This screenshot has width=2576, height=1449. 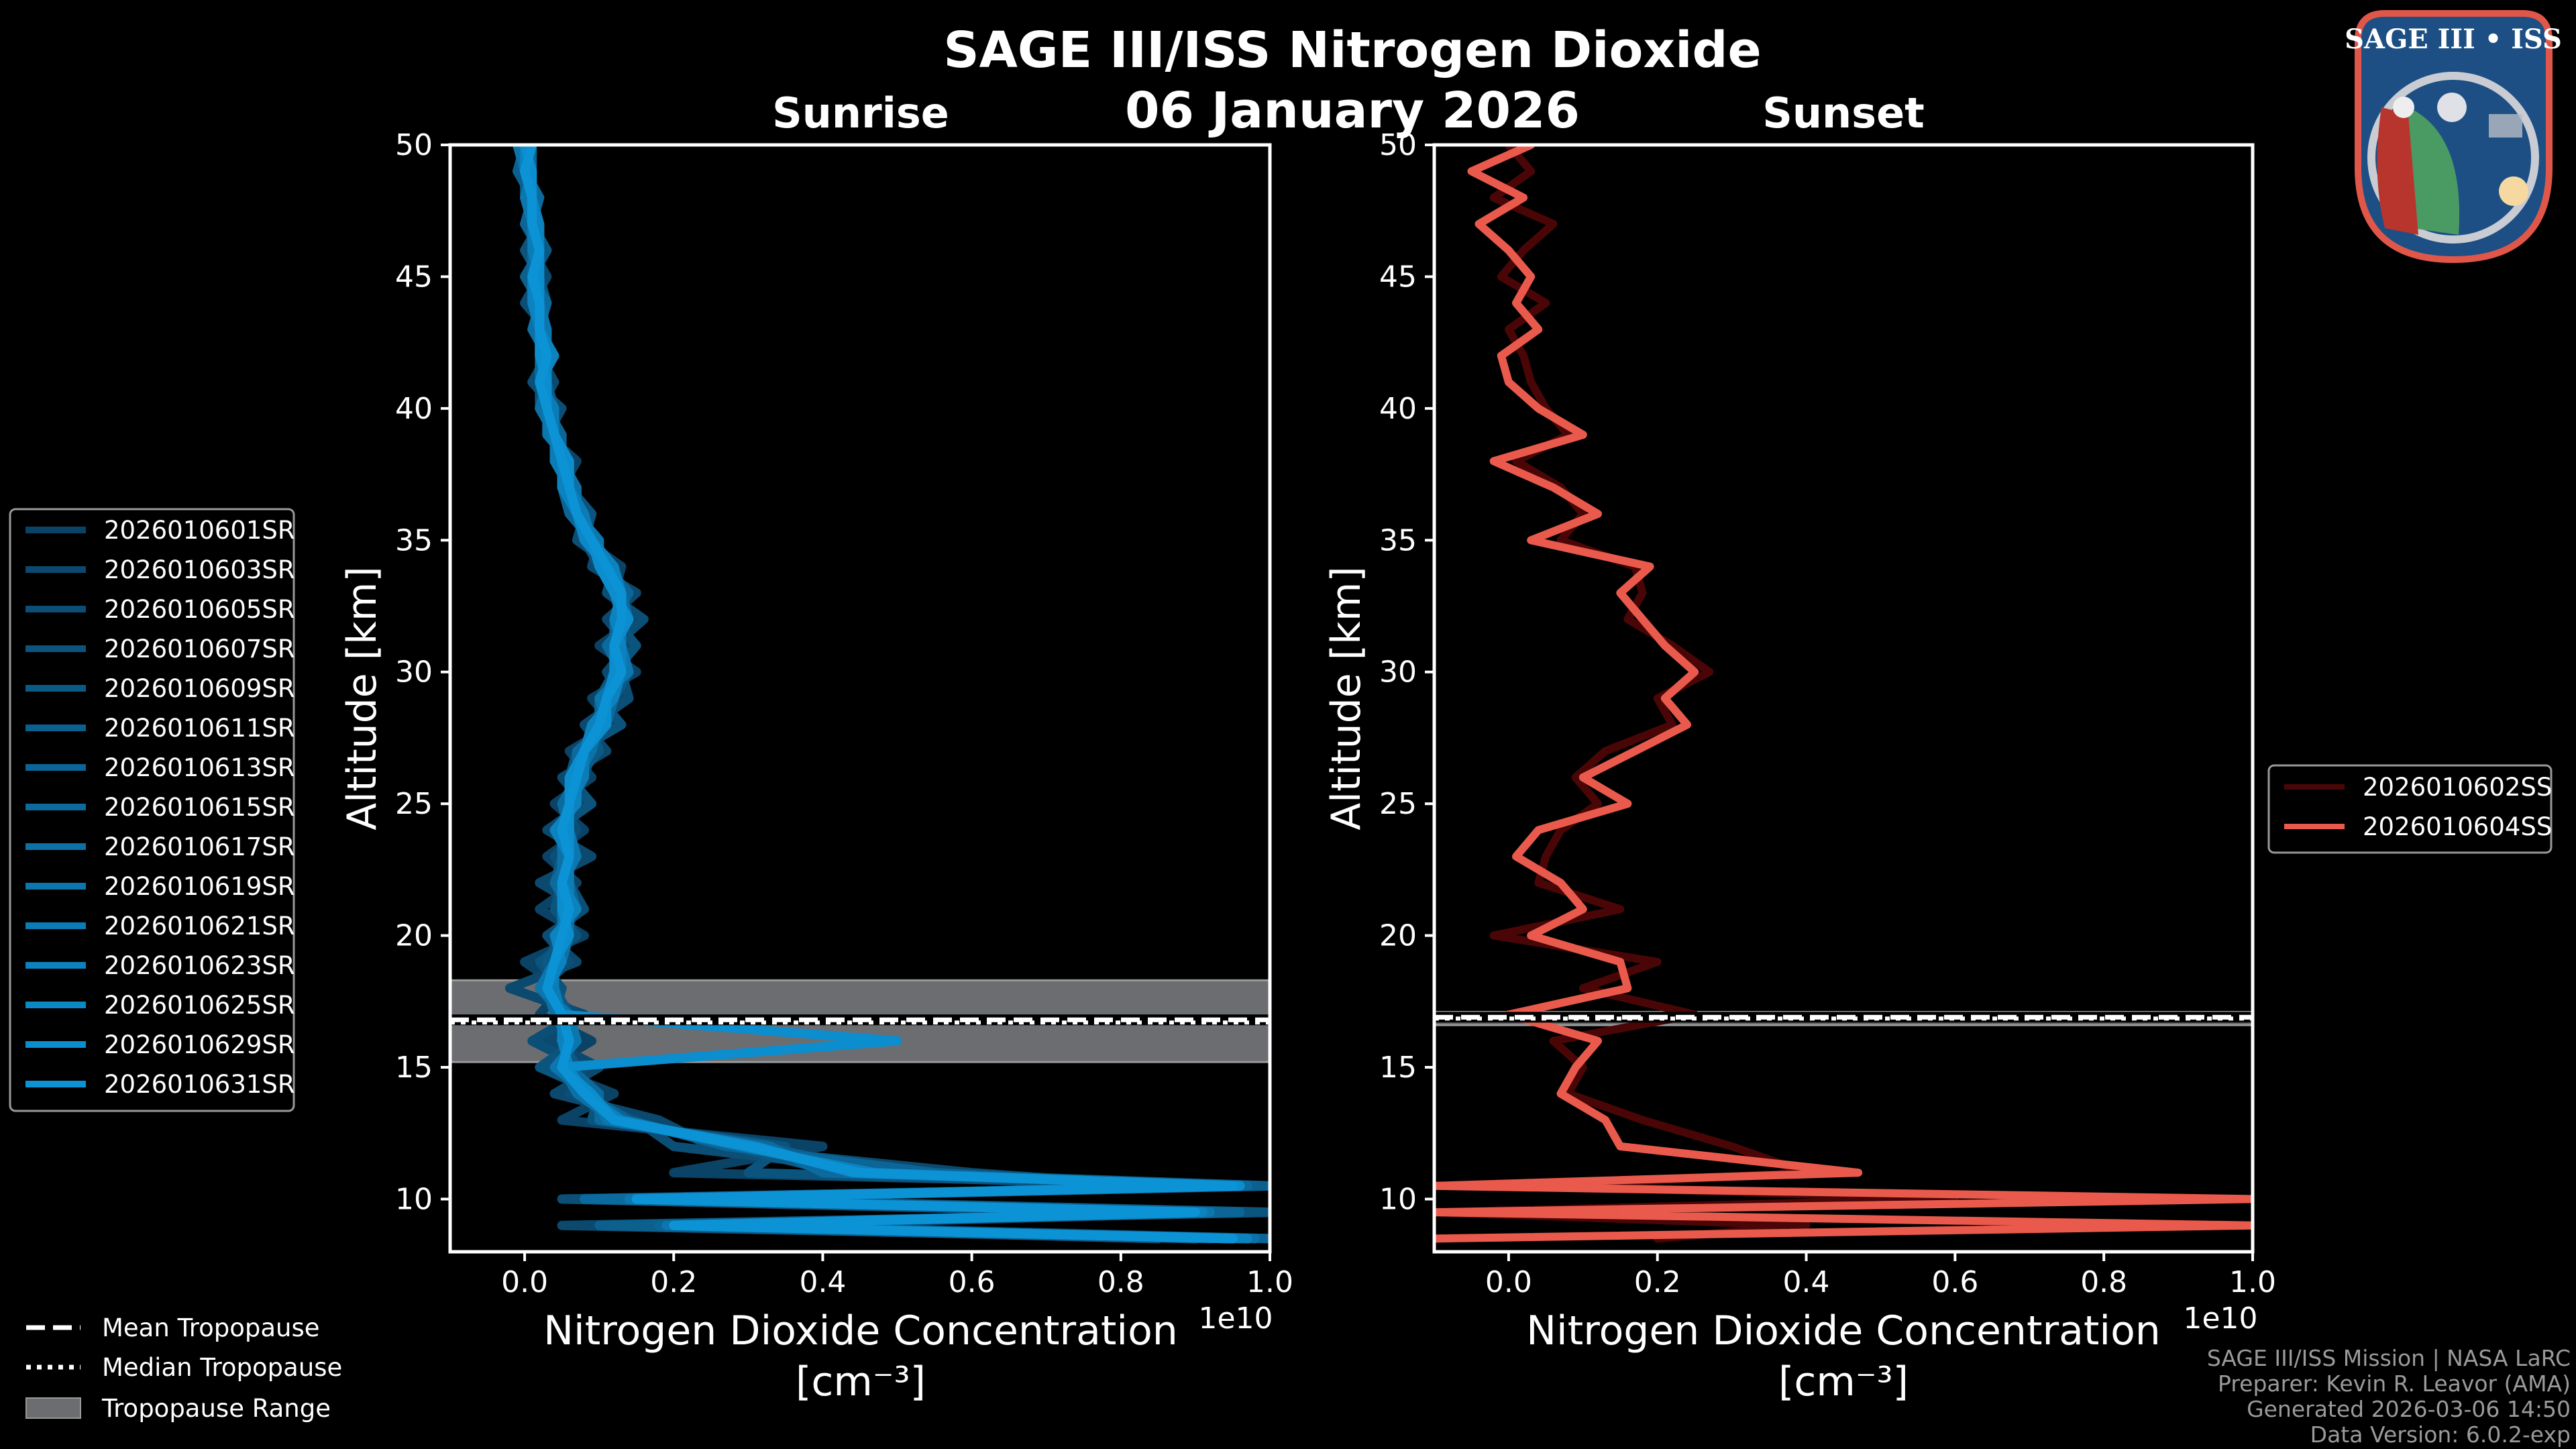 What do you see at coordinates (2440, 1434) in the screenshot?
I see `footer-data-version: Data Version: 6.0.2-exp` at bounding box center [2440, 1434].